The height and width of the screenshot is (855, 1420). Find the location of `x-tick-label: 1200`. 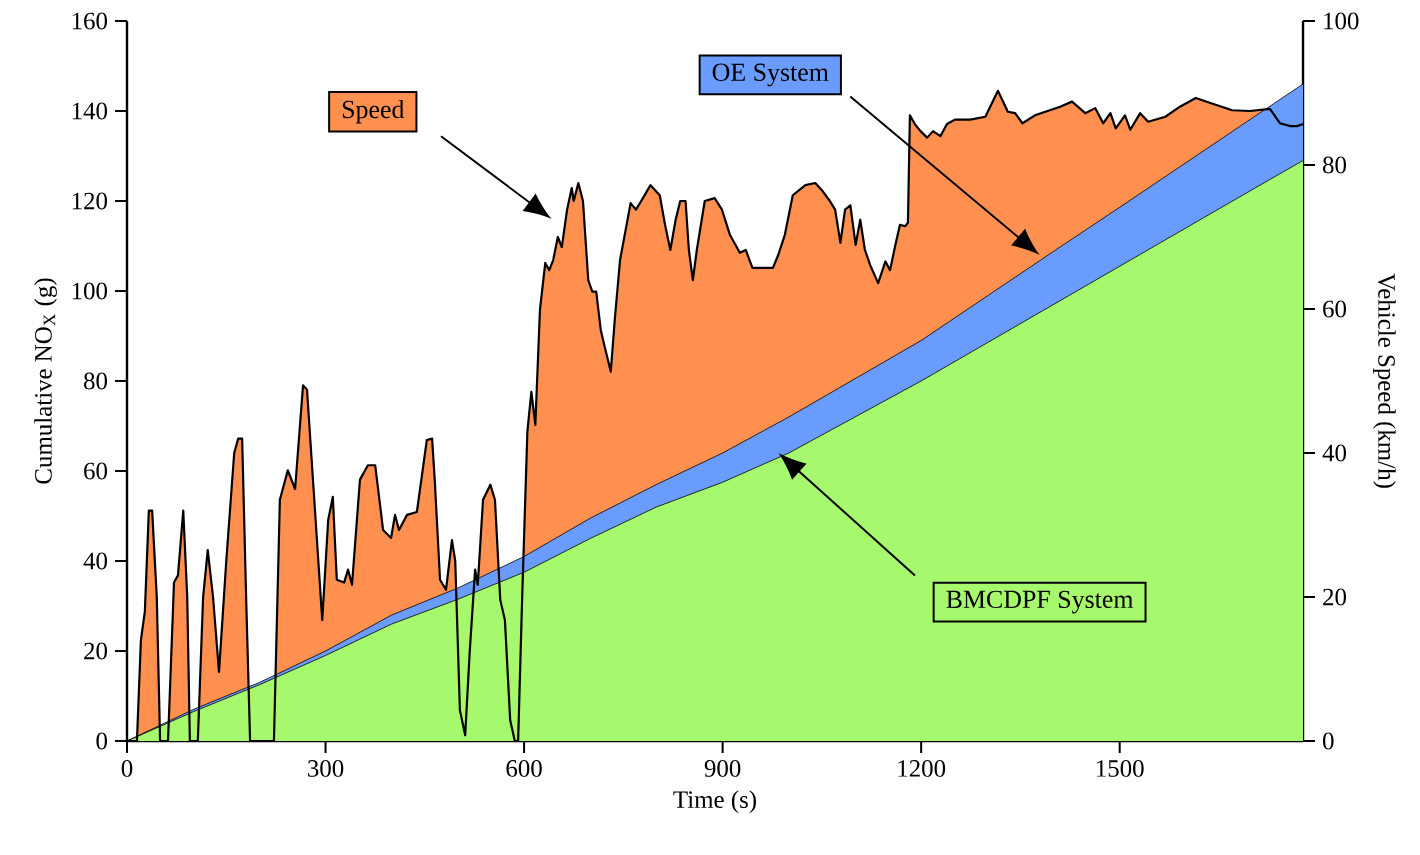

x-tick-label: 1200 is located at coordinates (922, 768).